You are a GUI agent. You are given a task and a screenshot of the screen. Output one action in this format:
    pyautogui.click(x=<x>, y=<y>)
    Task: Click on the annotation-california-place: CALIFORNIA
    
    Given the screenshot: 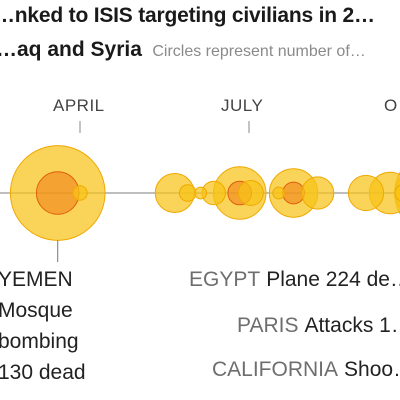 What is the action you would take?
    pyautogui.click(x=275, y=369)
    